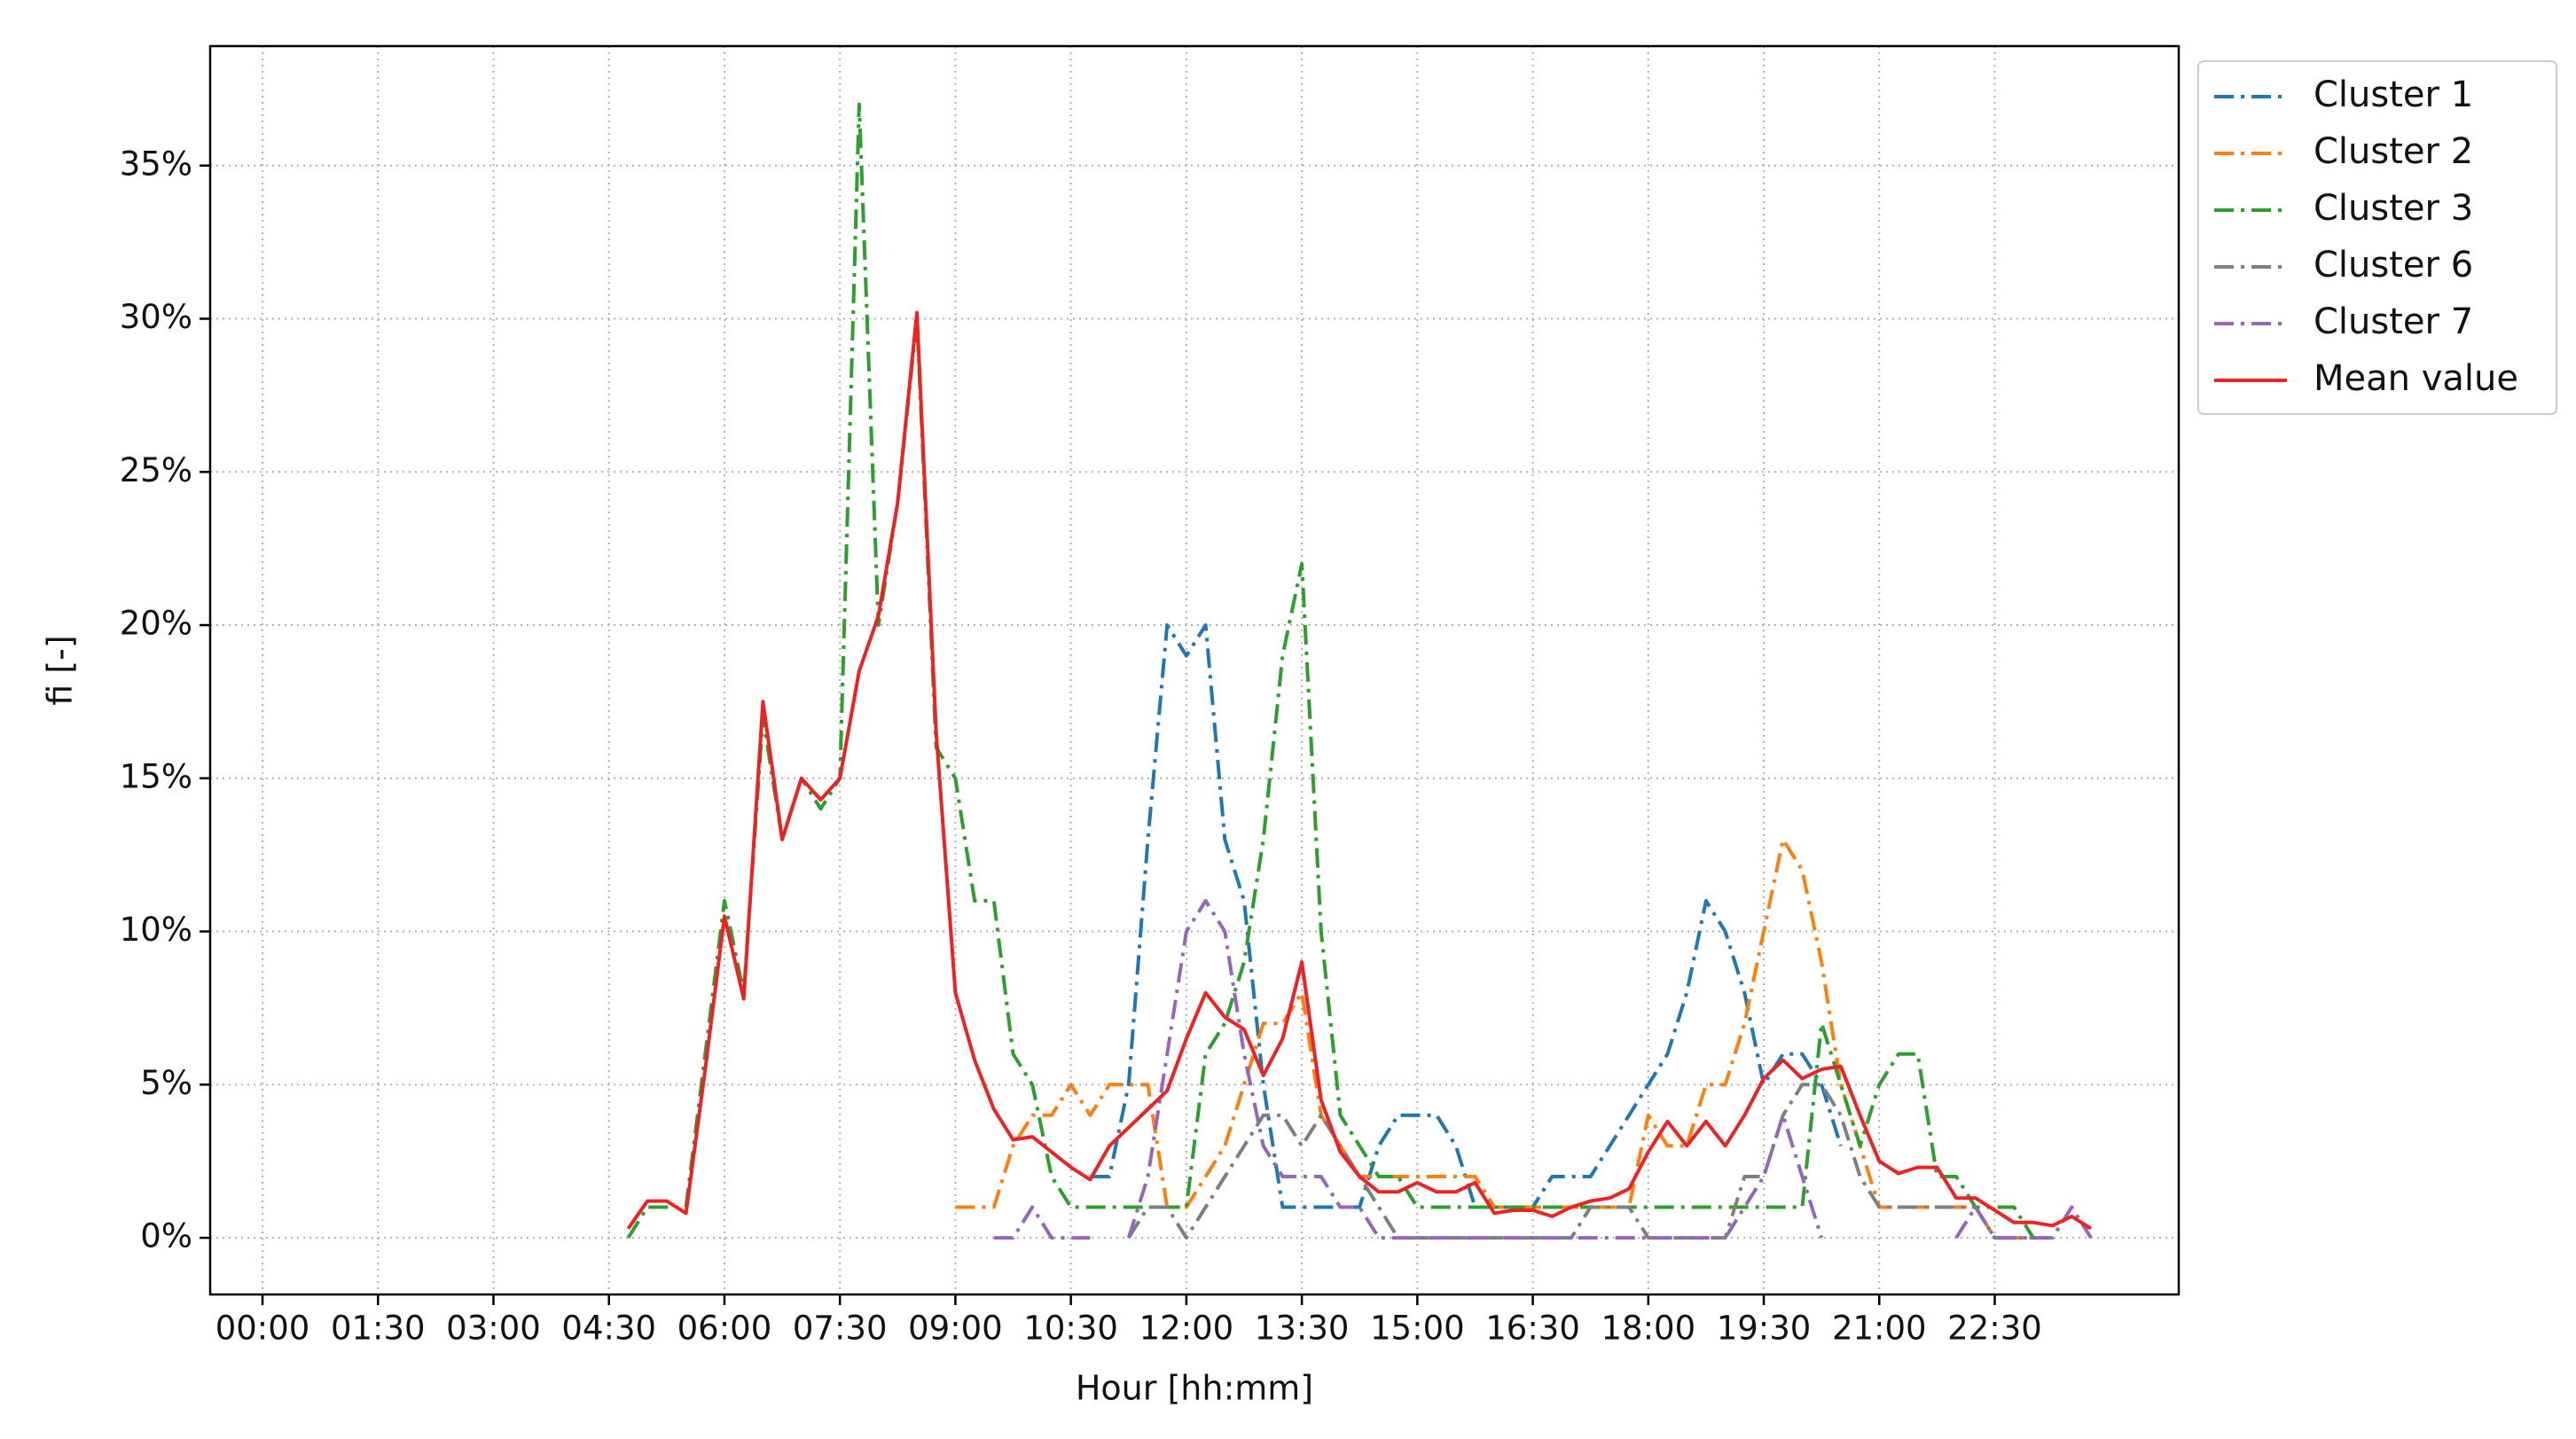  Describe the element at coordinates (608, 1329) in the screenshot. I see `x-tick-label: 04:30` at that location.